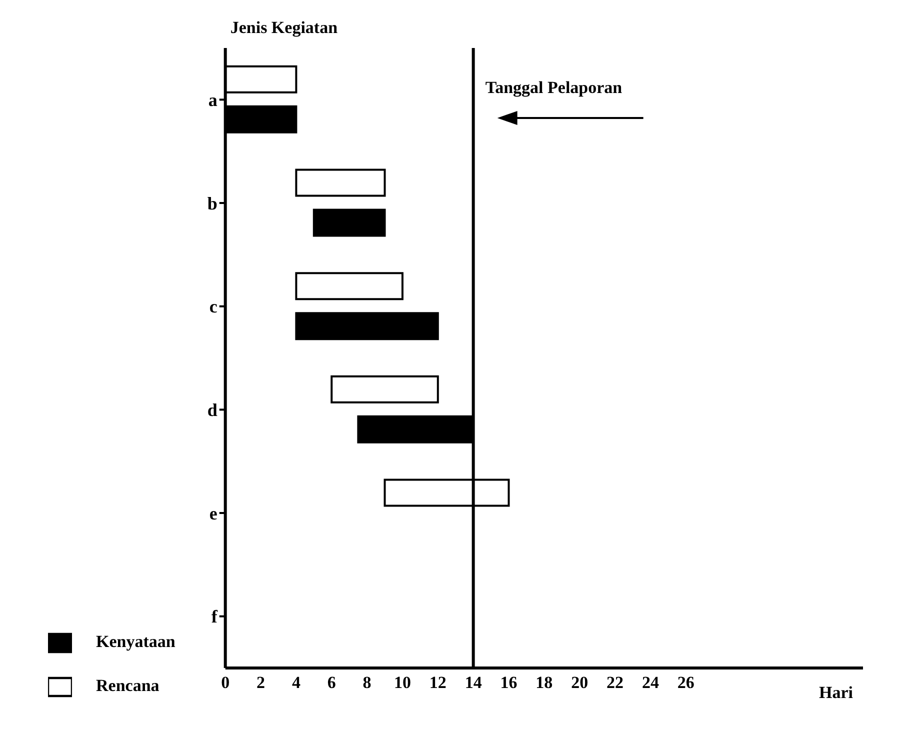  I want to click on legend-label: Kenyataan, so click(136, 641).